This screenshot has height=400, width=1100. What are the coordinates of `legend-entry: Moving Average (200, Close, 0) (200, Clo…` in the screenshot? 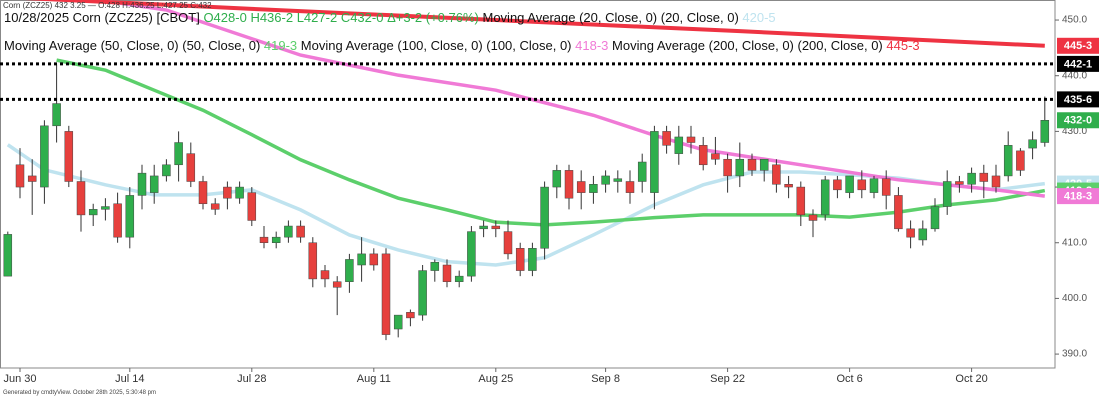 It's located at (747, 45).